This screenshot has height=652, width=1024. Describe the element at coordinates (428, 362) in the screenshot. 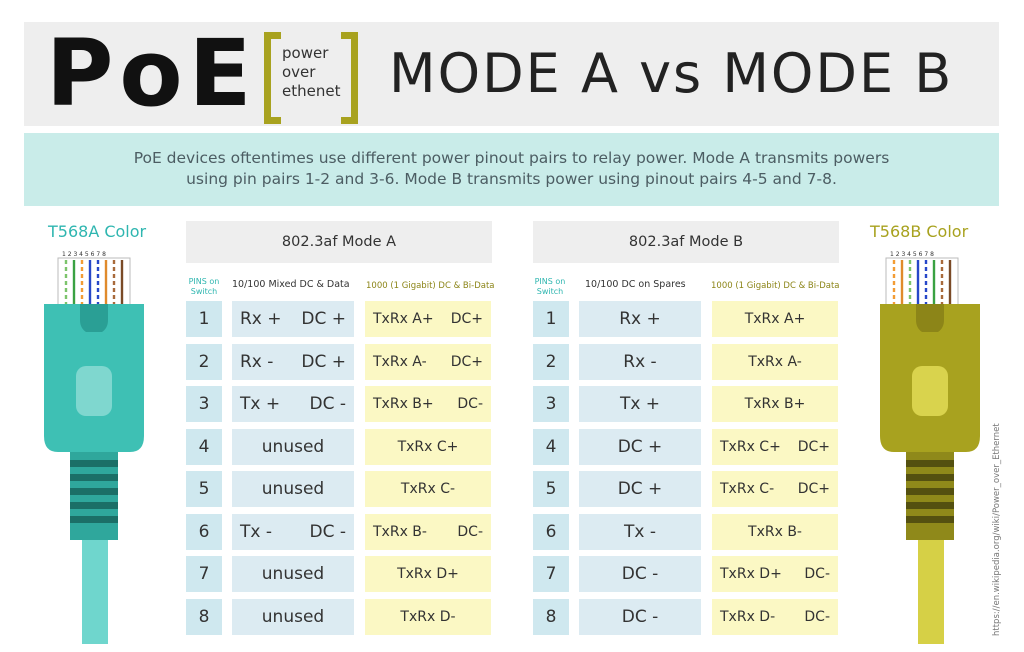

I see `mode-a-gigabit-cell: TxRx A- DC+` at that location.